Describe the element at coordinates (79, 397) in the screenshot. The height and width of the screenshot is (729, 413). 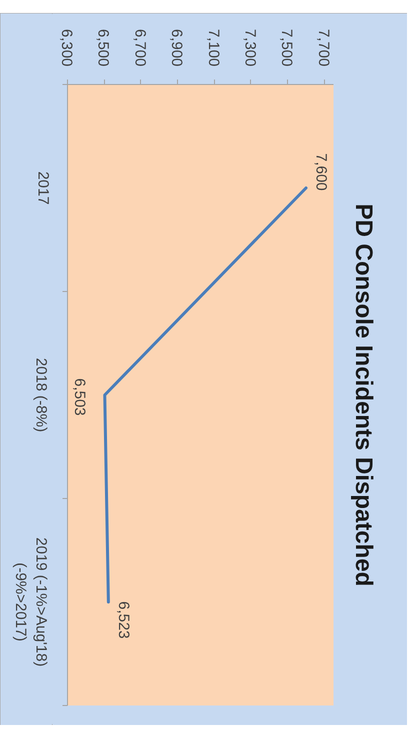
I see `data-label: 6,503` at that location.